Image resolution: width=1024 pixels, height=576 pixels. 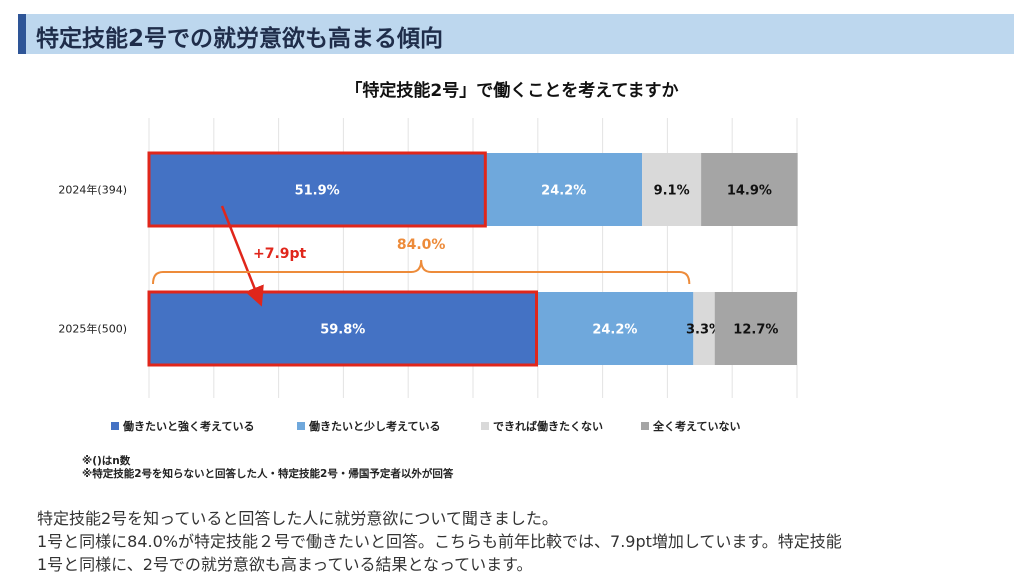 I want to click on data-label: 9.1%, so click(x=672, y=191).